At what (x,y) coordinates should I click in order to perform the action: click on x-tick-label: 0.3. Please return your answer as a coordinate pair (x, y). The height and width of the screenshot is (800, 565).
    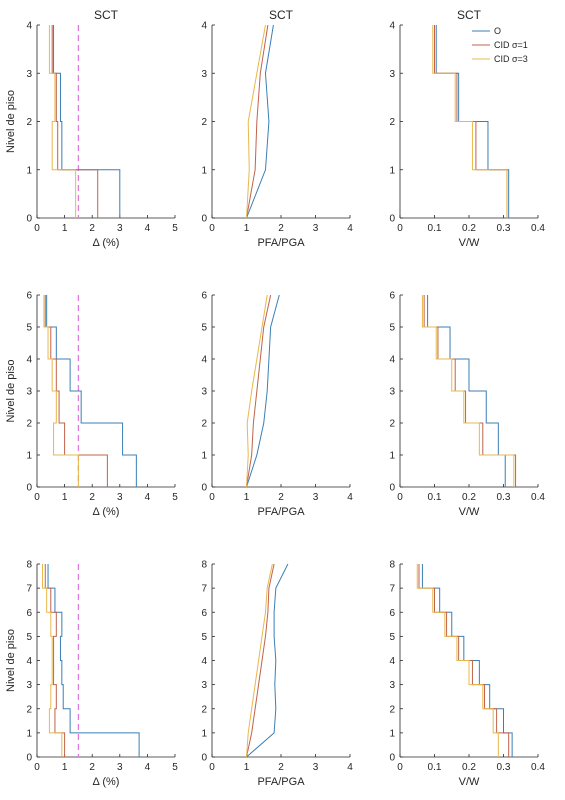
    Looking at the image, I should click on (504, 767).